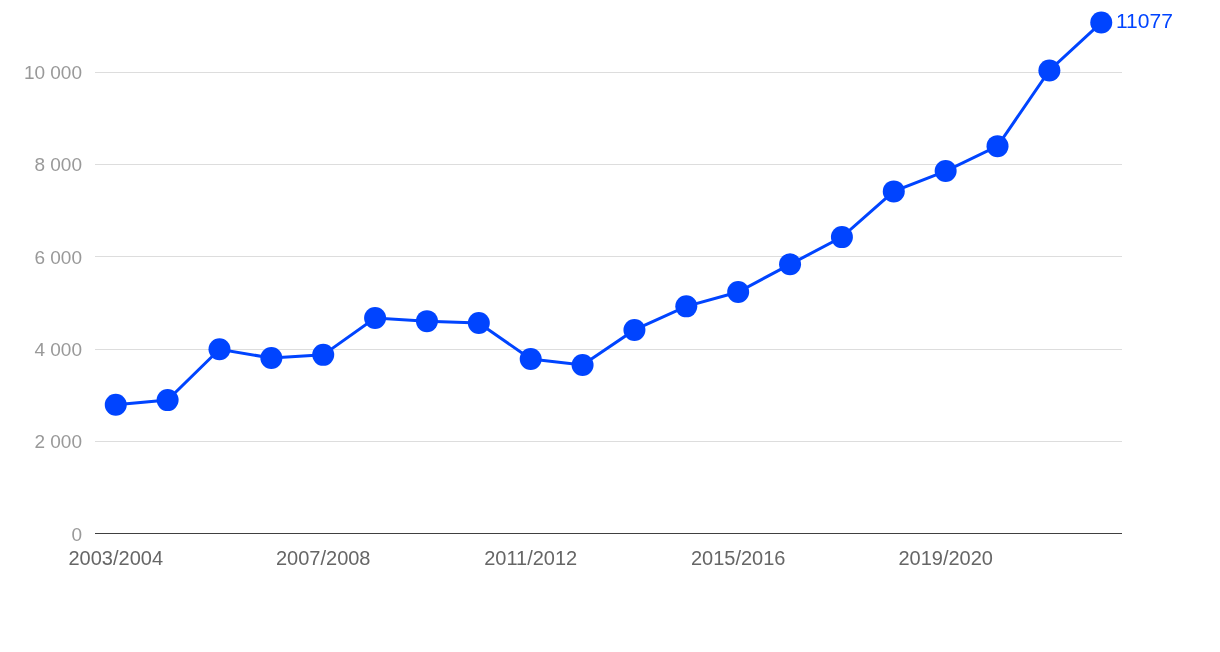 This screenshot has width=1220, height=652. What do you see at coordinates (52, 72) in the screenshot?
I see `y-tick-label: 10 000` at bounding box center [52, 72].